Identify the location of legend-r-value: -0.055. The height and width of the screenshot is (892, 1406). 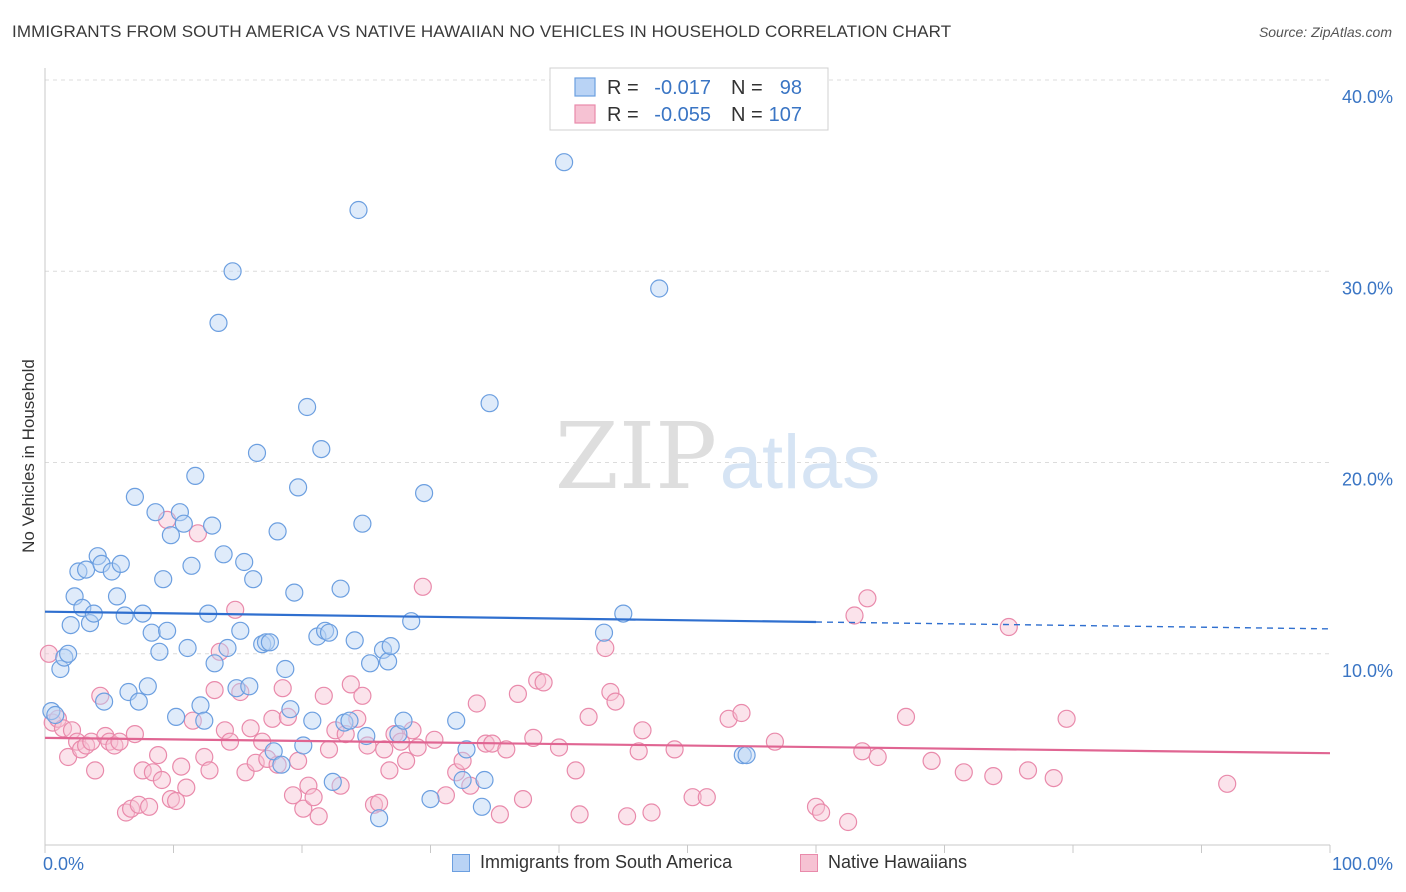
(682, 115).